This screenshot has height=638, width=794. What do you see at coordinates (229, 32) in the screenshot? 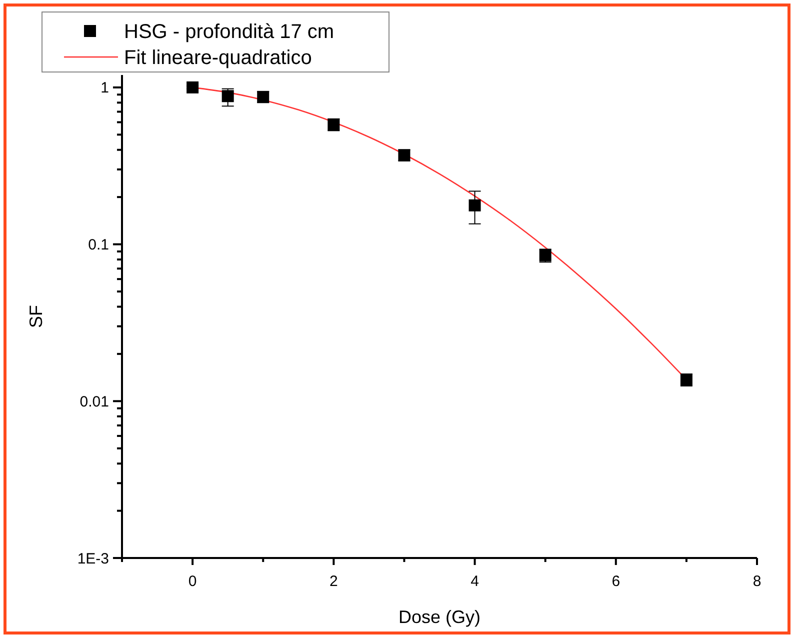
I see `legend-label: HSG - profondità 17 cm` at bounding box center [229, 32].